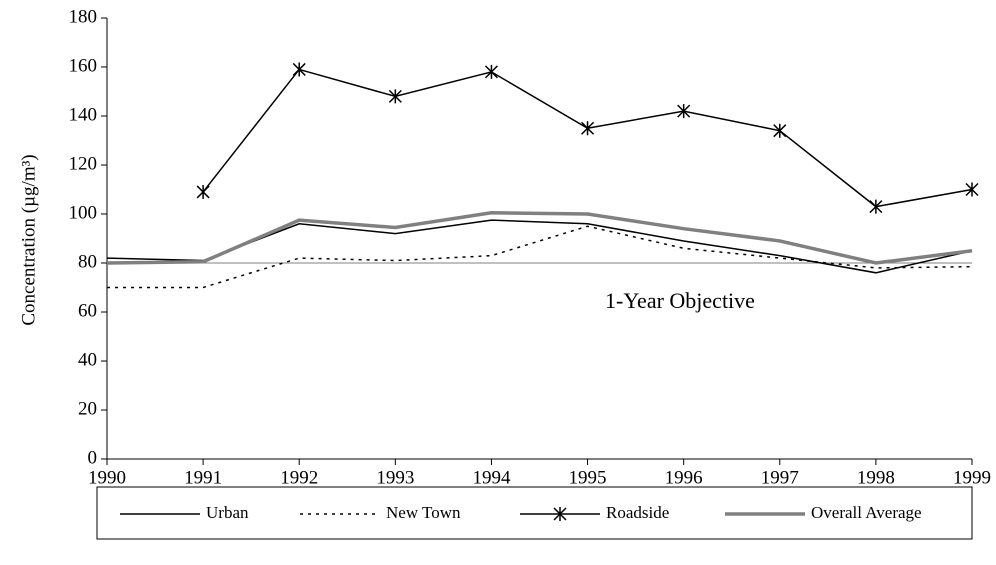 The image size is (996, 565). I want to click on y-tick-label: 60, so click(87, 310).